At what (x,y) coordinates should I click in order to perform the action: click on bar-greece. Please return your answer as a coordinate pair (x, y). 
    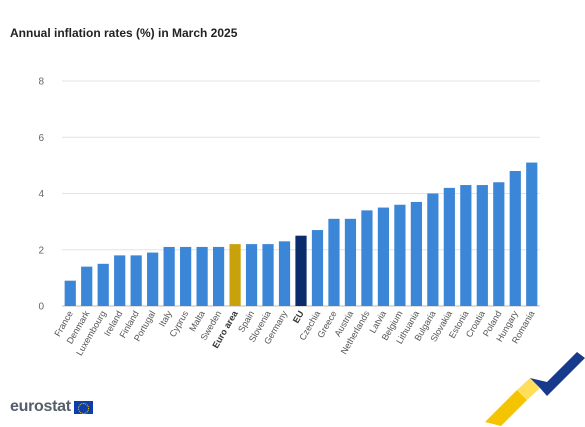
    Looking at the image, I should click on (334, 262).